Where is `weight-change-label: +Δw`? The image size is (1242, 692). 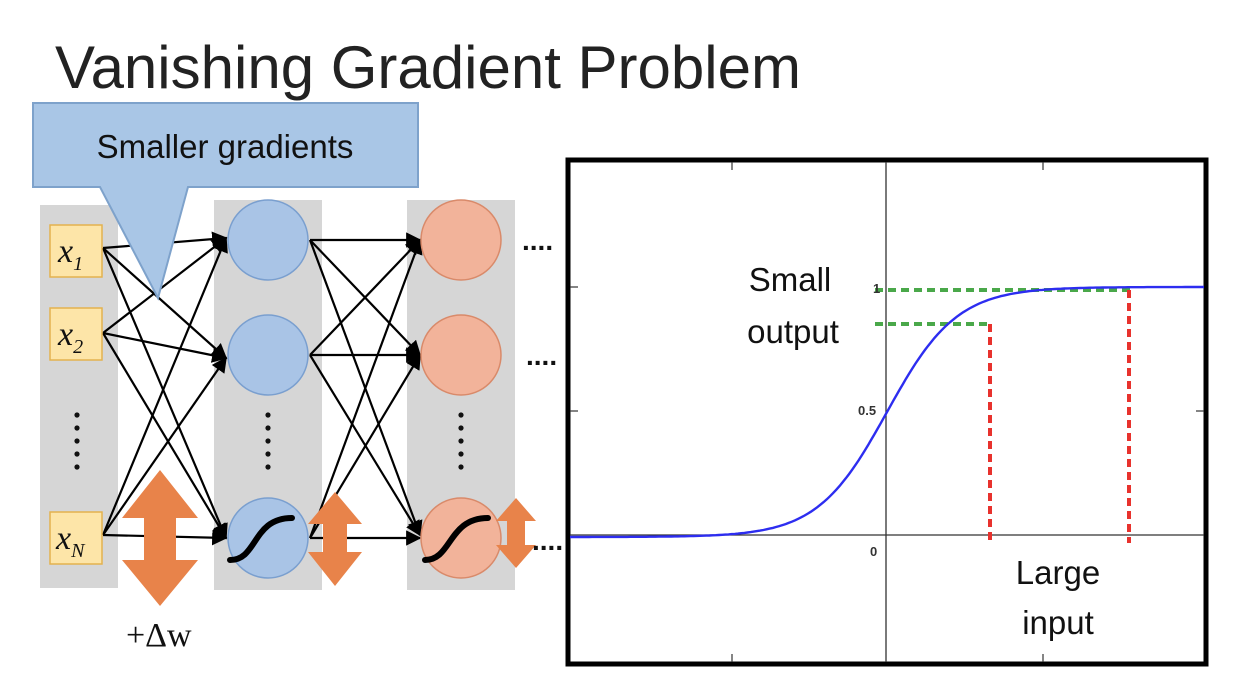 weight-change-label: +Δw is located at coordinates (159, 635).